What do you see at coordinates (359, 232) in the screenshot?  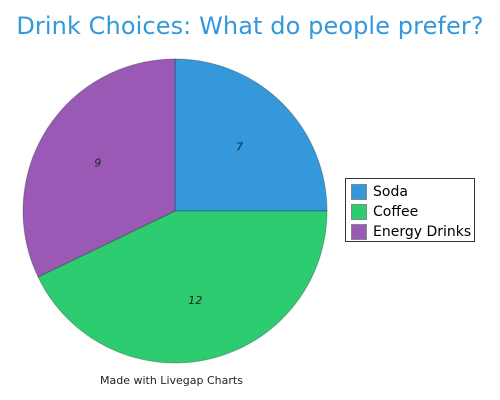 I see `legend-swatch-energy-drinks` at bounding box center [359, 232].